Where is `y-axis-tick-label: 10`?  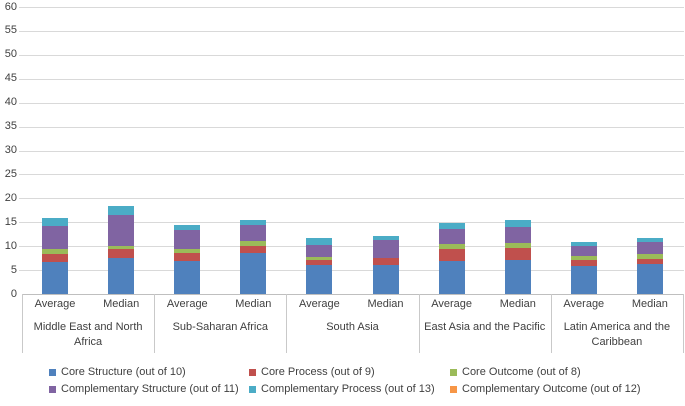
y-axis-tick-label: 10 is located at coordinates (10, 245).